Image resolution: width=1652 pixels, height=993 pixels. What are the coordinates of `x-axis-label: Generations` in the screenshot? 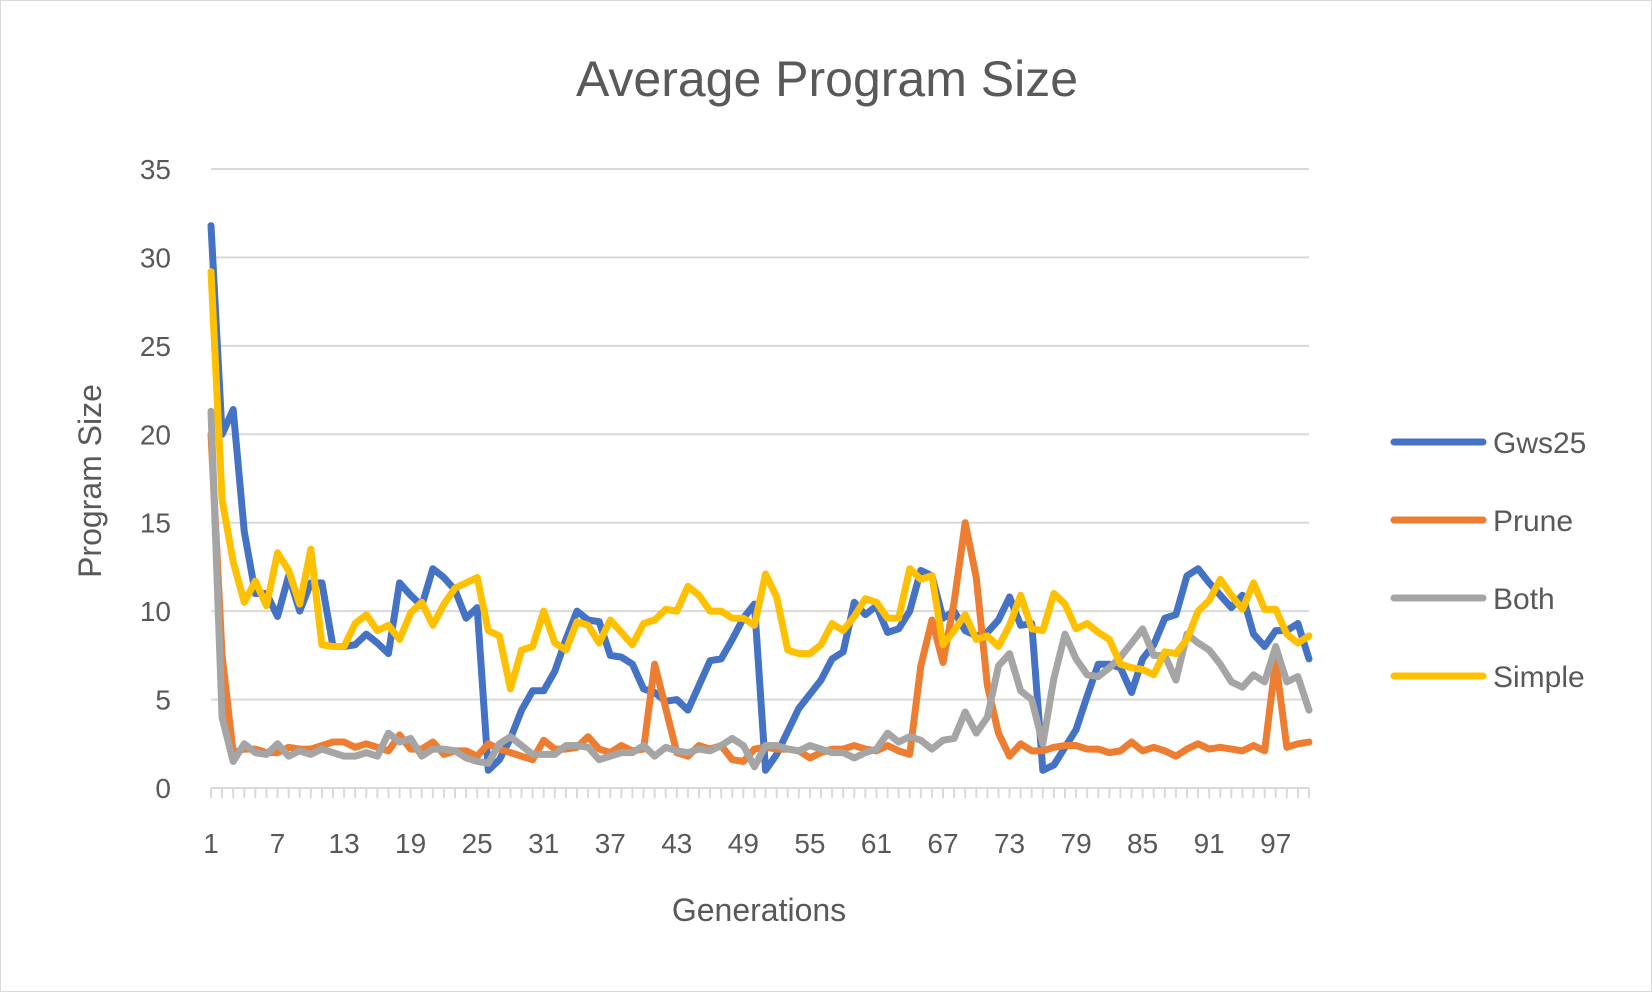 It's located at (759, 910).